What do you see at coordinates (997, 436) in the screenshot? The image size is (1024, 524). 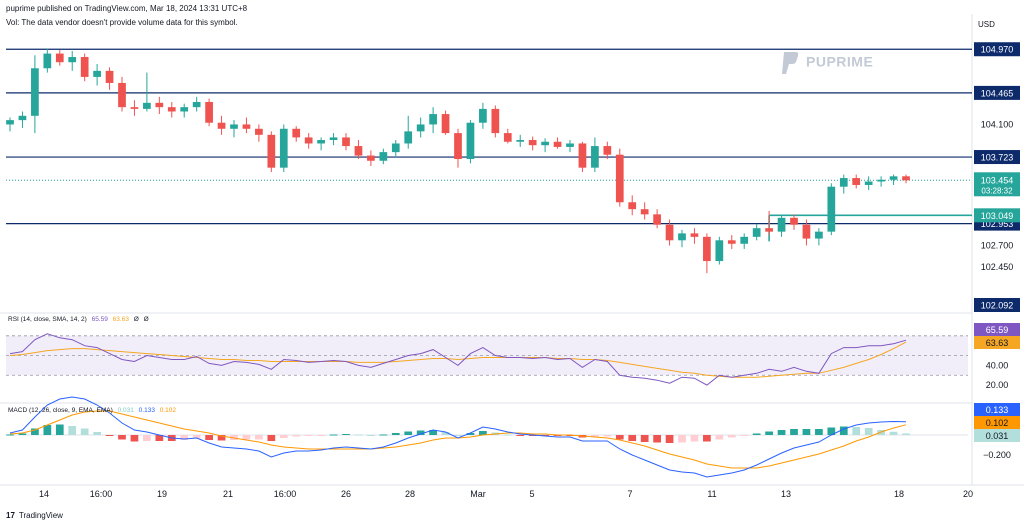 I see `macd-hist-label: 0.031` at bounding box center [997, 436].